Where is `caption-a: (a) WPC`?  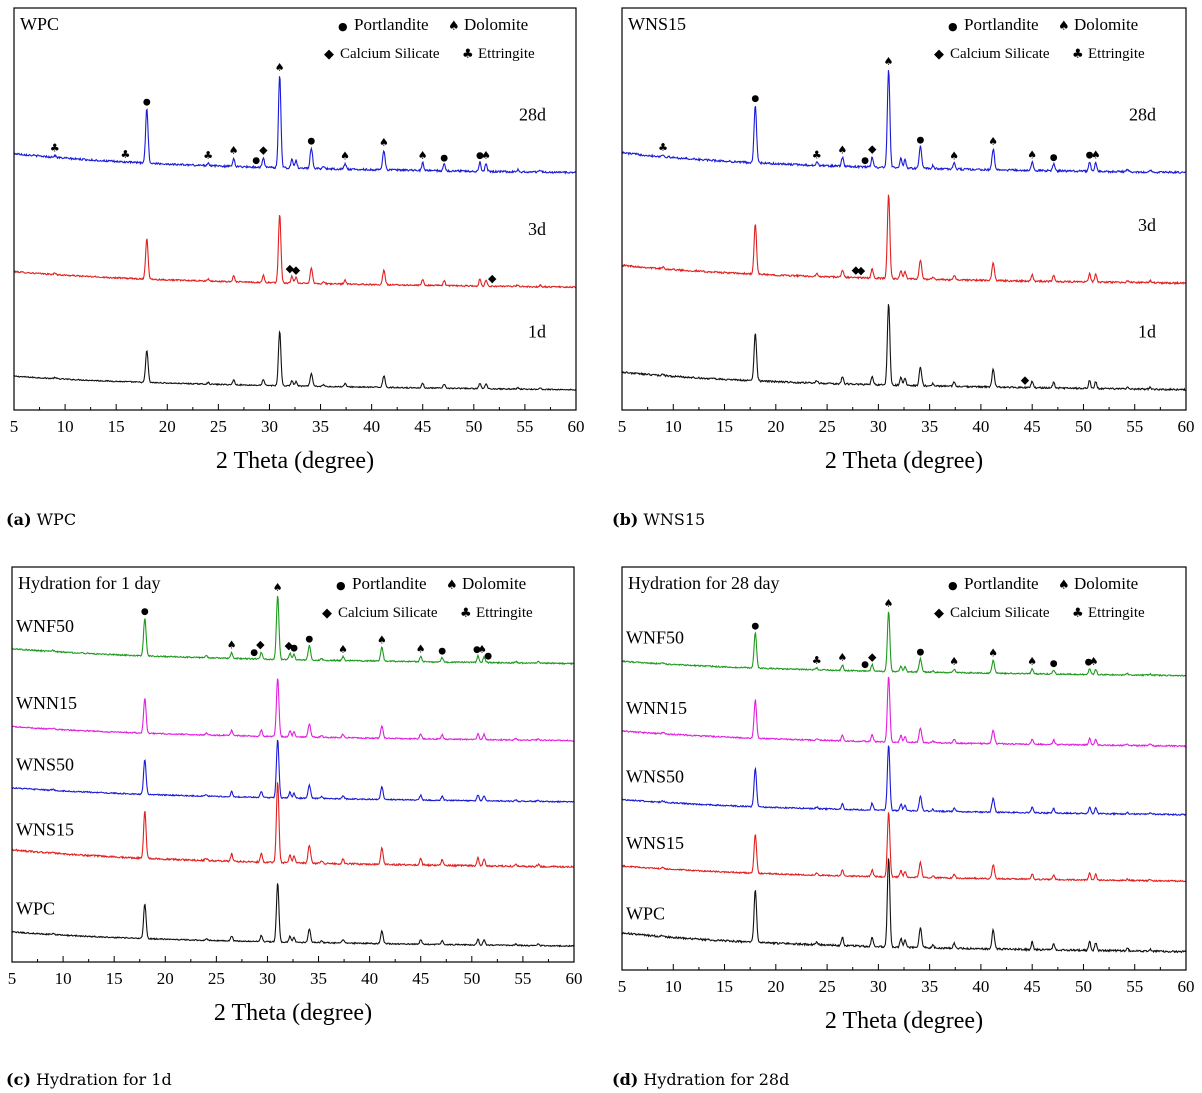 caption-a: (a) WPC is located at coordinates (41, 519).